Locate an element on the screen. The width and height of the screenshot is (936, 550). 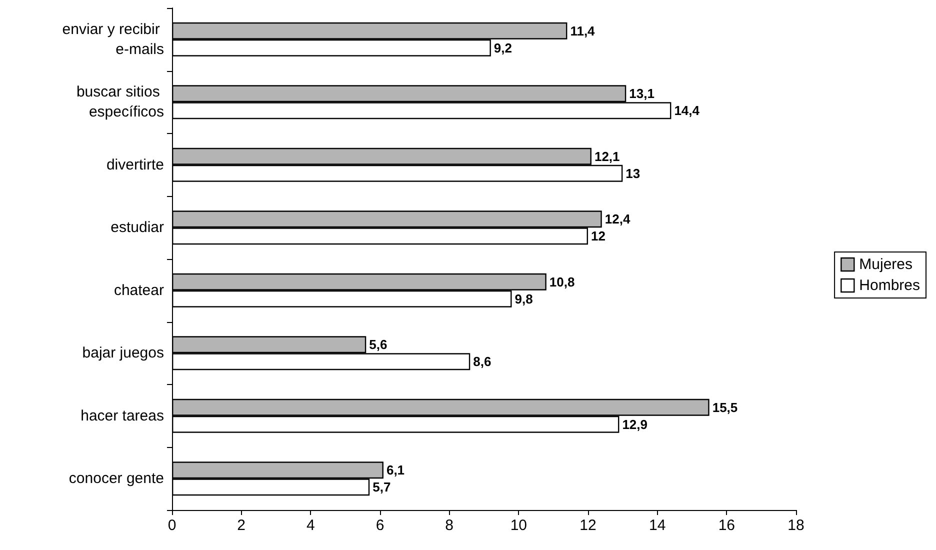
data-label: 10,8 is located at coordinates (562, 282).